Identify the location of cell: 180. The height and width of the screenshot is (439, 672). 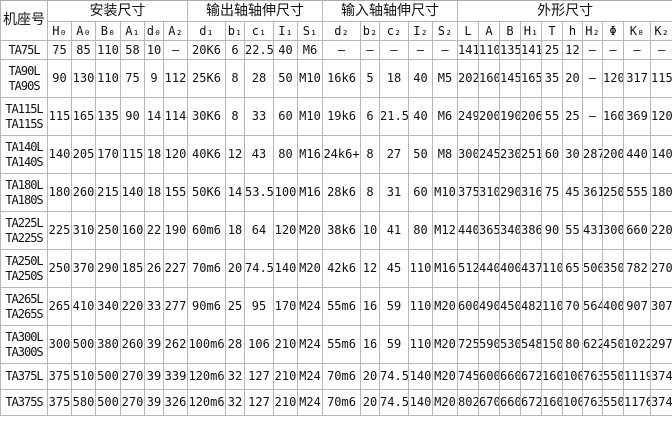
(661, 192).